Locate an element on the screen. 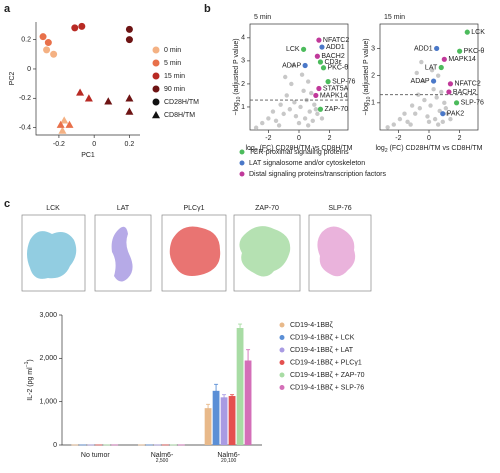 The height and width of the screenshot is (473, 500). y-tick-label: 0 is located at coordinates (55, 445).